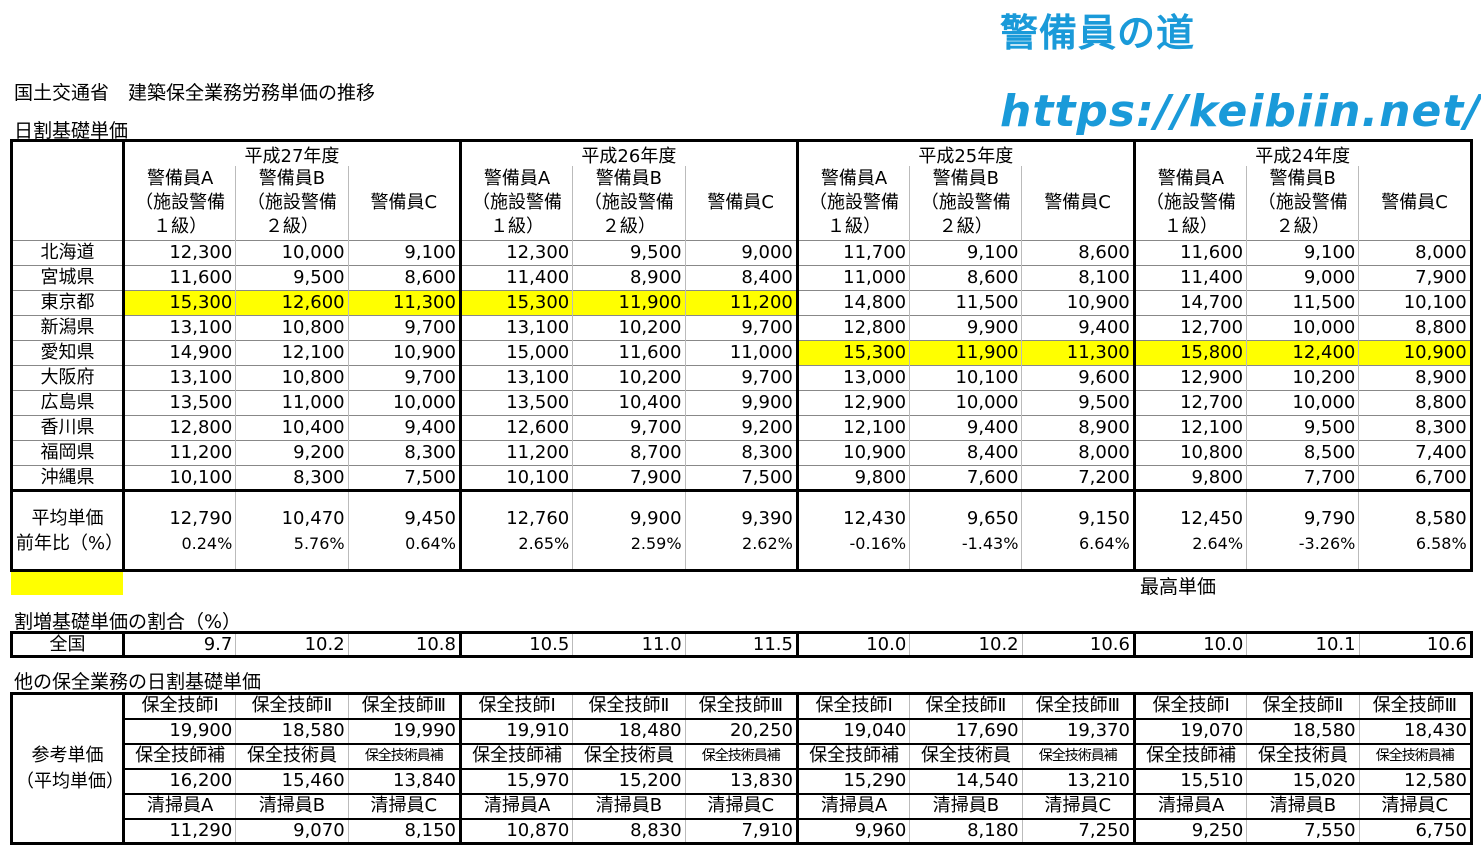 The width and height of the screenshot is (1481, 850). What do you see at coordinates (292, 530) in the screenshot?
I see `average-cell: 10,470 5.76%` at bounding box center [292, 530].